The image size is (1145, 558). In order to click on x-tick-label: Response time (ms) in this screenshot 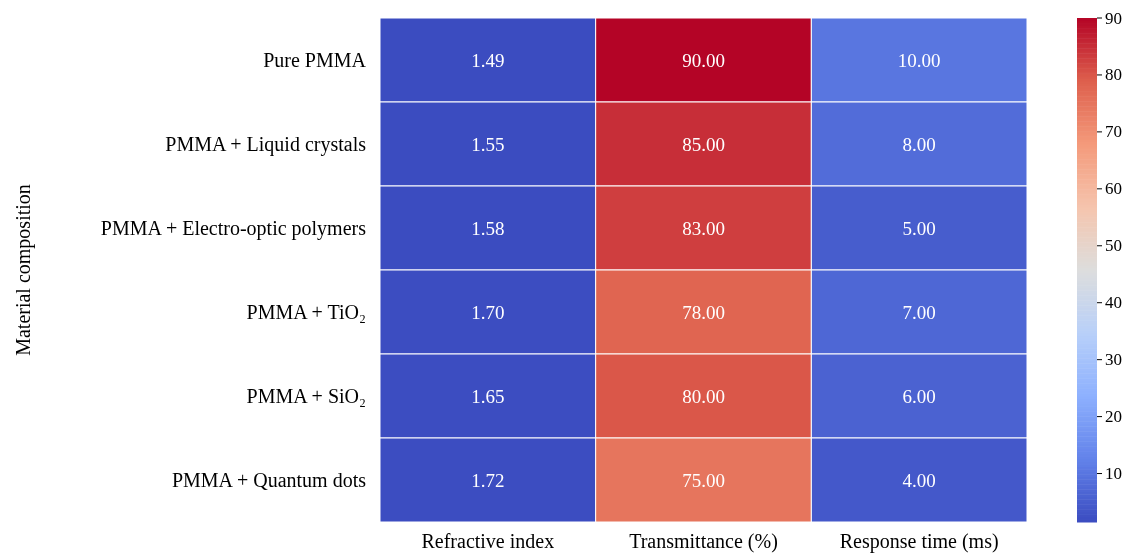, I will do `click(919, 541)`.